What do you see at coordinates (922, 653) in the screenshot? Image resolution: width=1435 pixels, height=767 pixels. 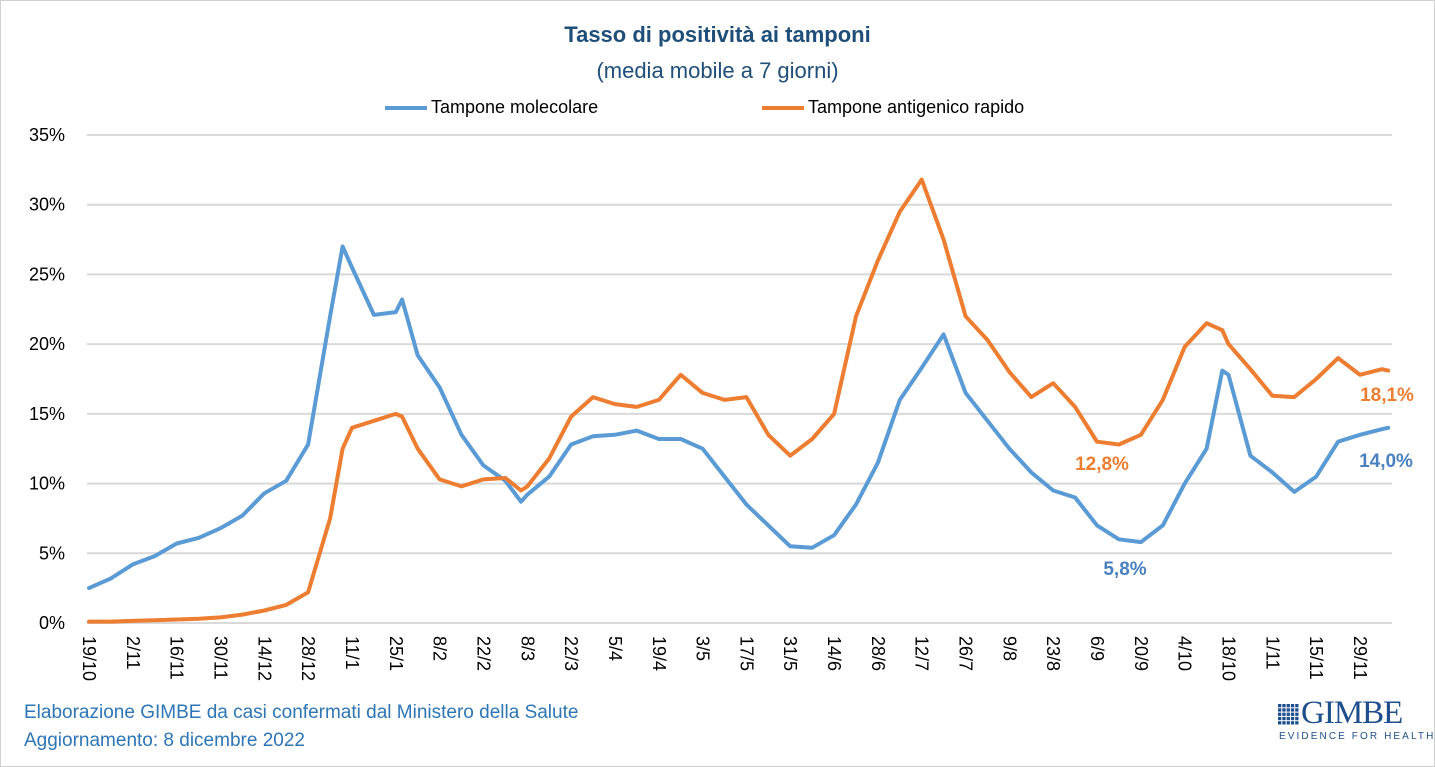 I see `x-tick-label: 12/7` at bounding box center [922, 653].